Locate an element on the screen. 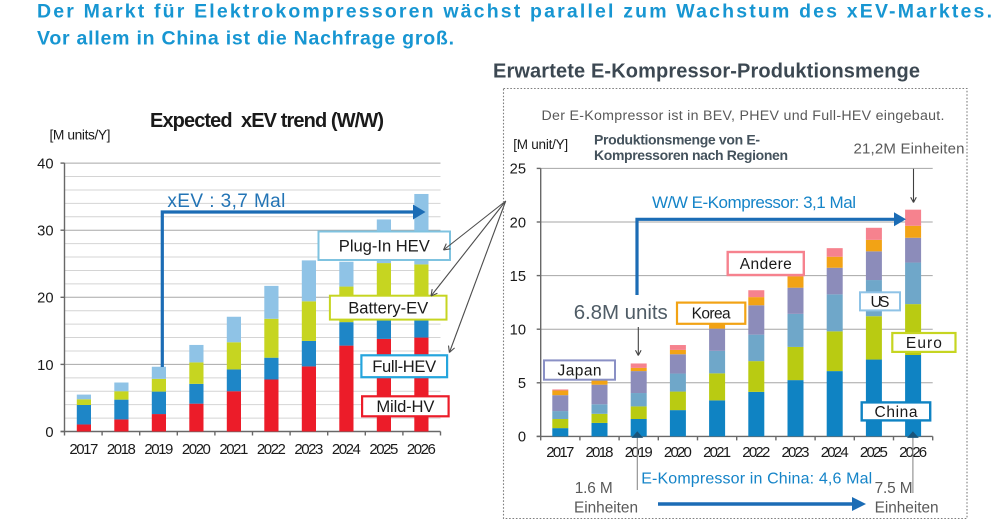 Image resolution: width=1000 pixels, height=532 pixels. svg-text: China is located at coordinates (896, 412).